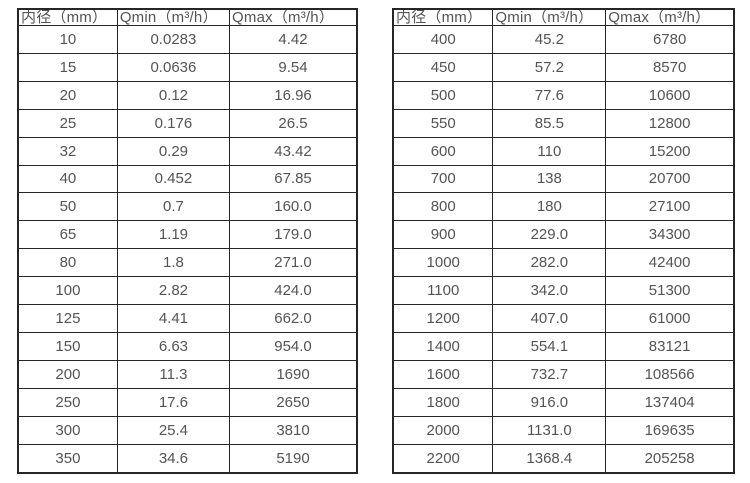 This screenshot has height=483, width=750. I want to click on table-cell: 0.29, so click(173, 151).